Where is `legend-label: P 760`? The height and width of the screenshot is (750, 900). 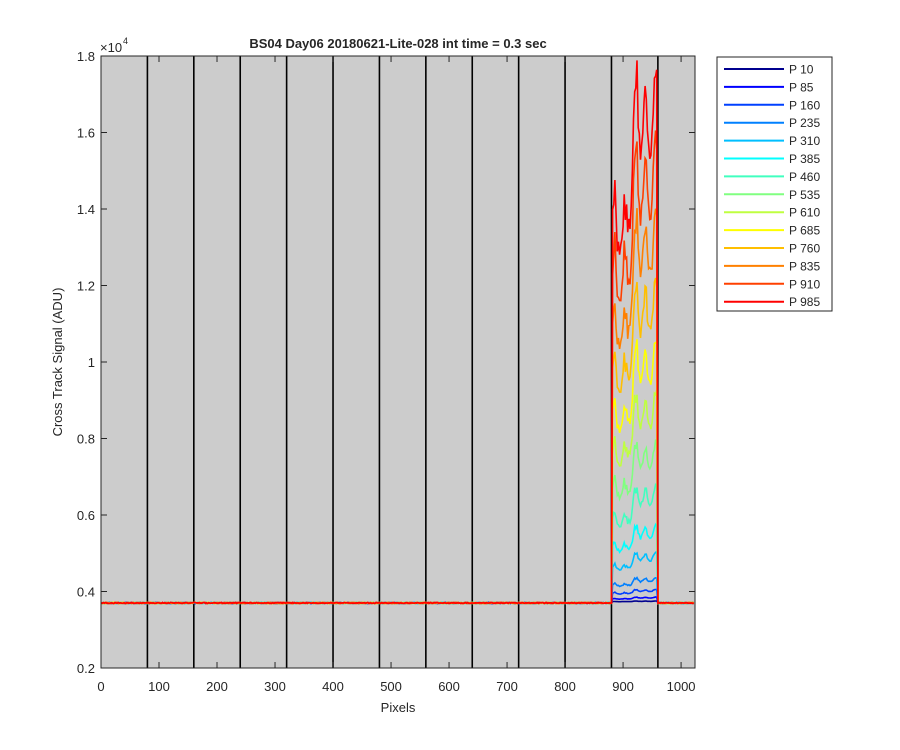
legend-label: P 760 is located at coordinates (804, 249).